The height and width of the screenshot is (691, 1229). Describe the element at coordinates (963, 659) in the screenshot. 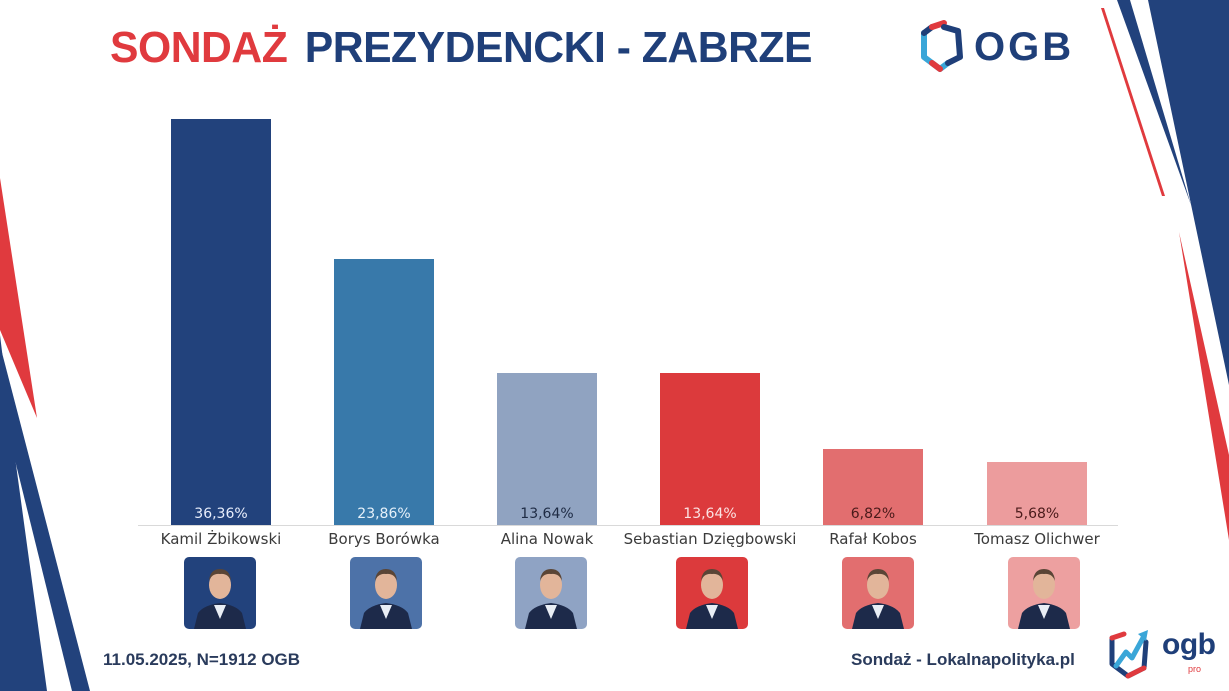

I see `poll-source: Sondaż - Lokalnapolityka.pl` at that location.